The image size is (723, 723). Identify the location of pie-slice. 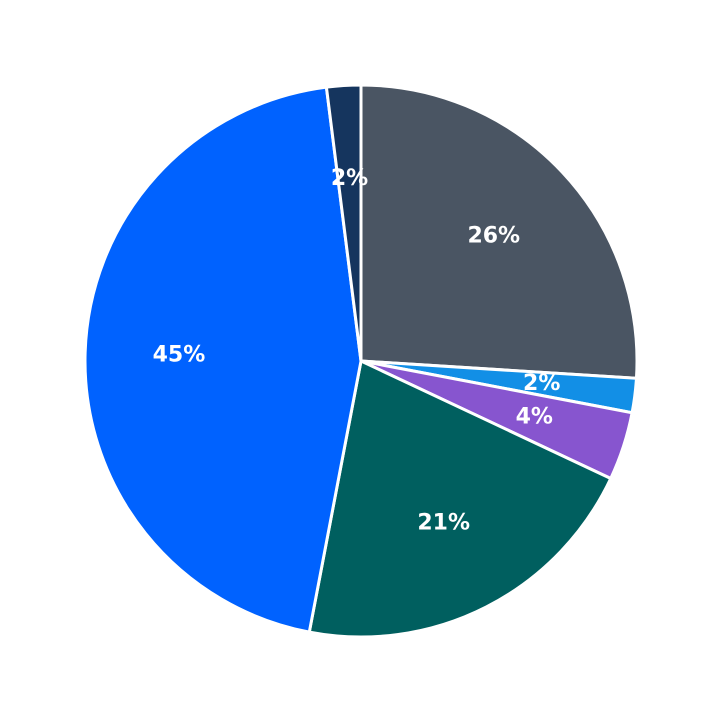
(343, 223).